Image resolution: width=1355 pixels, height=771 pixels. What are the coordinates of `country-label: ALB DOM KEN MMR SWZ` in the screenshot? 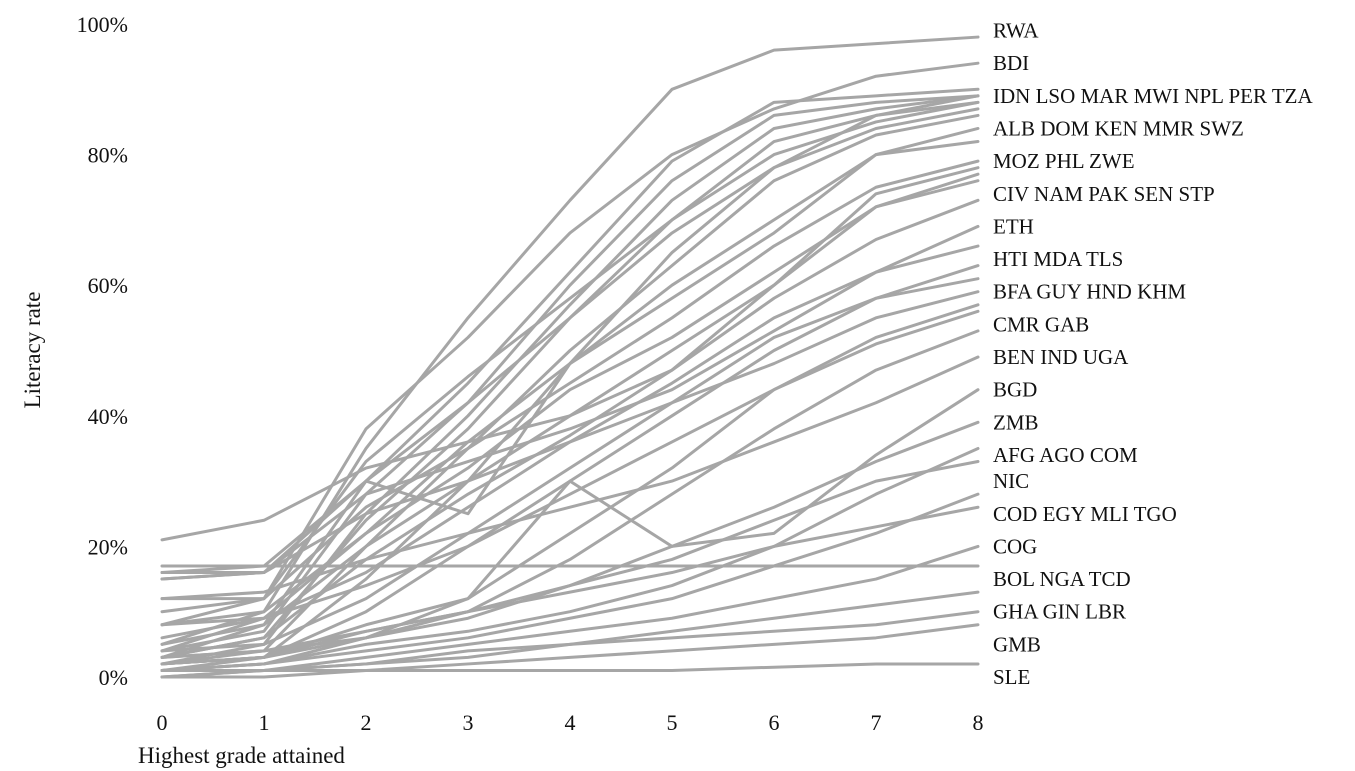 It's located at (1118, 128).